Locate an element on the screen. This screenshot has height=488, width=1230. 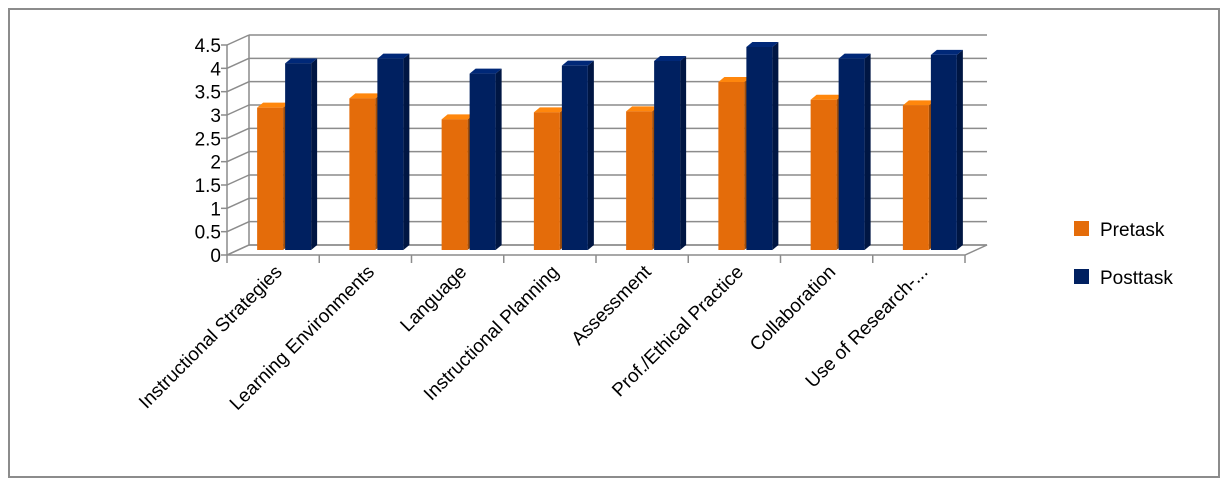
y-tick-label: 1.5 is located at coordinates (208, 186).